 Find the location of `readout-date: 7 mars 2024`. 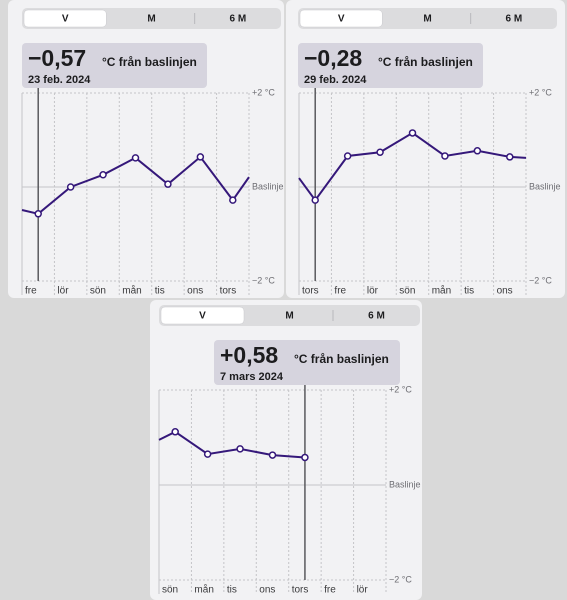

readout-date: 7 mars 2024 is located at coordinates (252, 377).